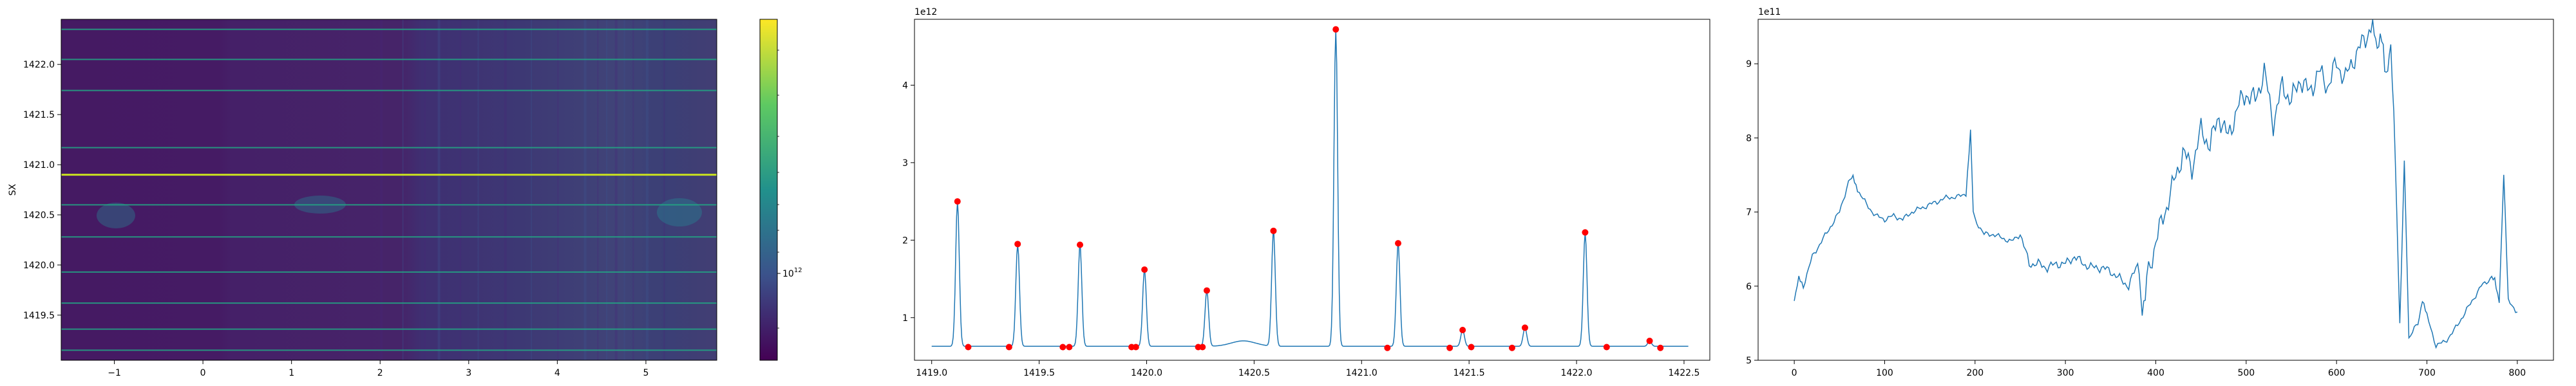  Describe the element at coordinates (1146, 373) in the screenshot. I see `peaks-x-tick-label: 1420.0` at that location.